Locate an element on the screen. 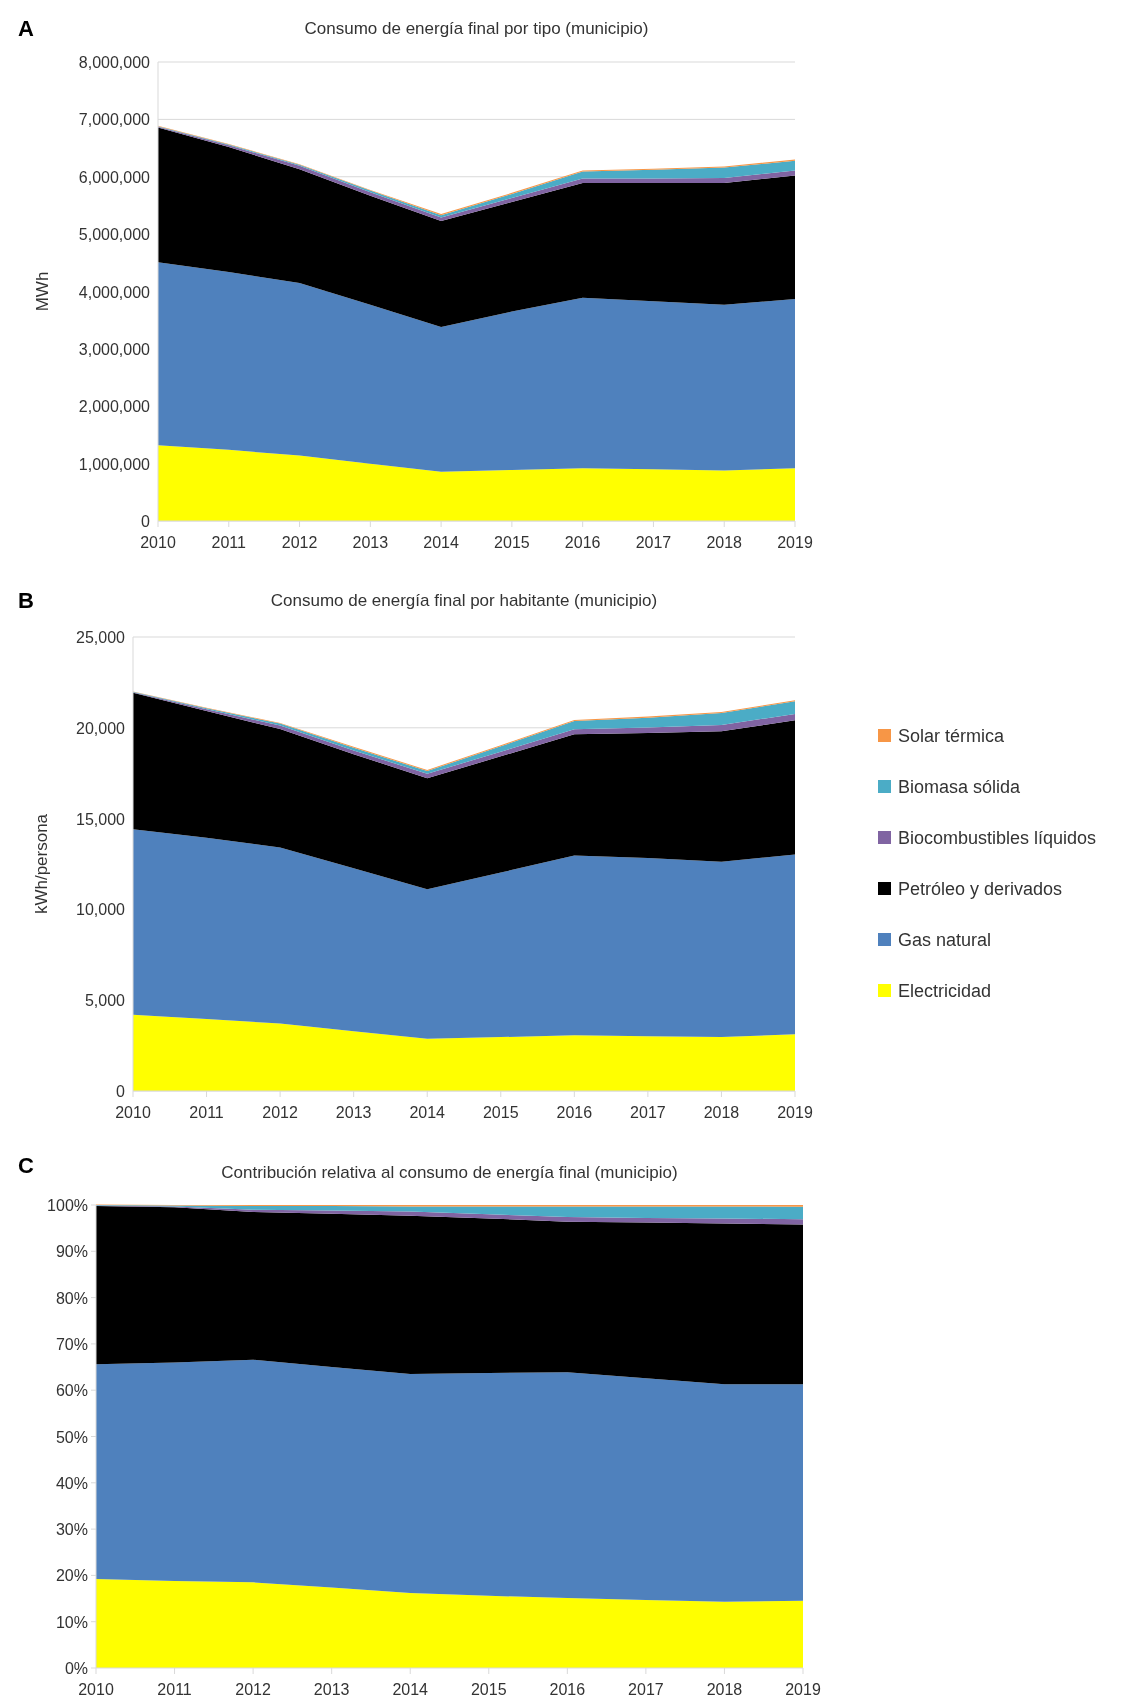  legend-label: Electricidad is located at coordinates (945, 991).